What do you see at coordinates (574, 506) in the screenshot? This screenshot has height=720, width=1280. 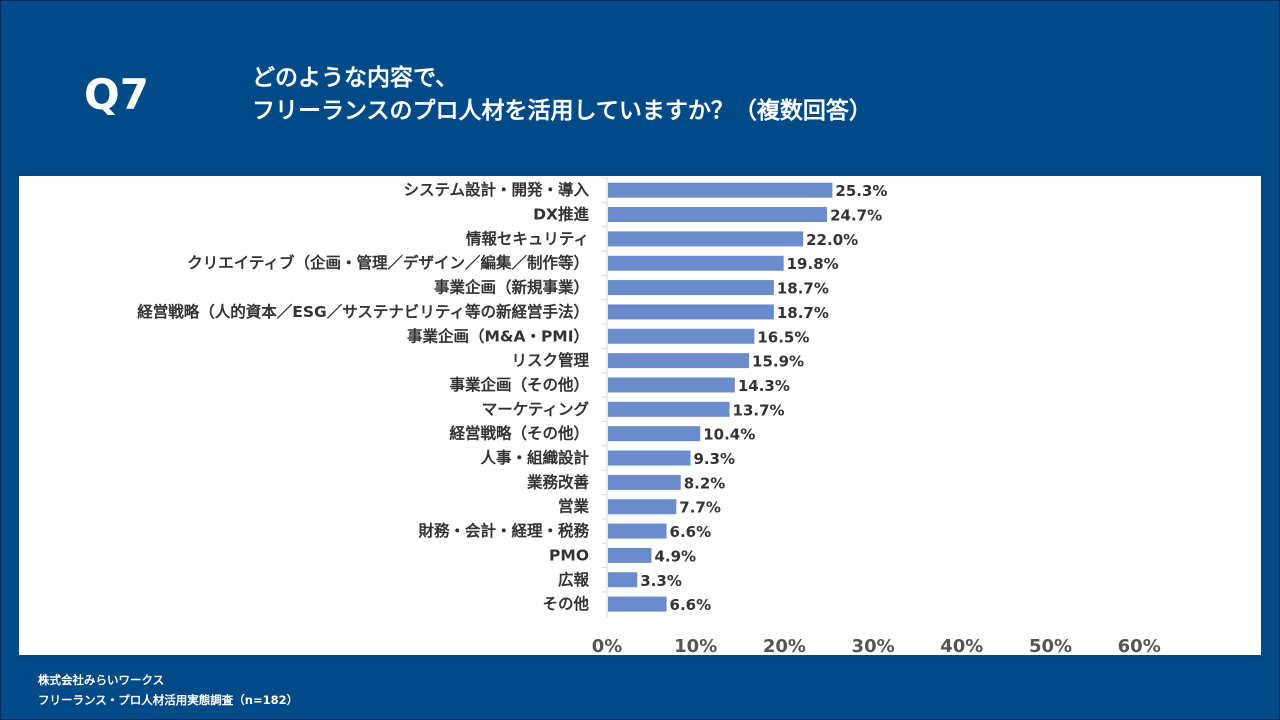 I see `category-label: 営業` at bounding box center [574, 506].